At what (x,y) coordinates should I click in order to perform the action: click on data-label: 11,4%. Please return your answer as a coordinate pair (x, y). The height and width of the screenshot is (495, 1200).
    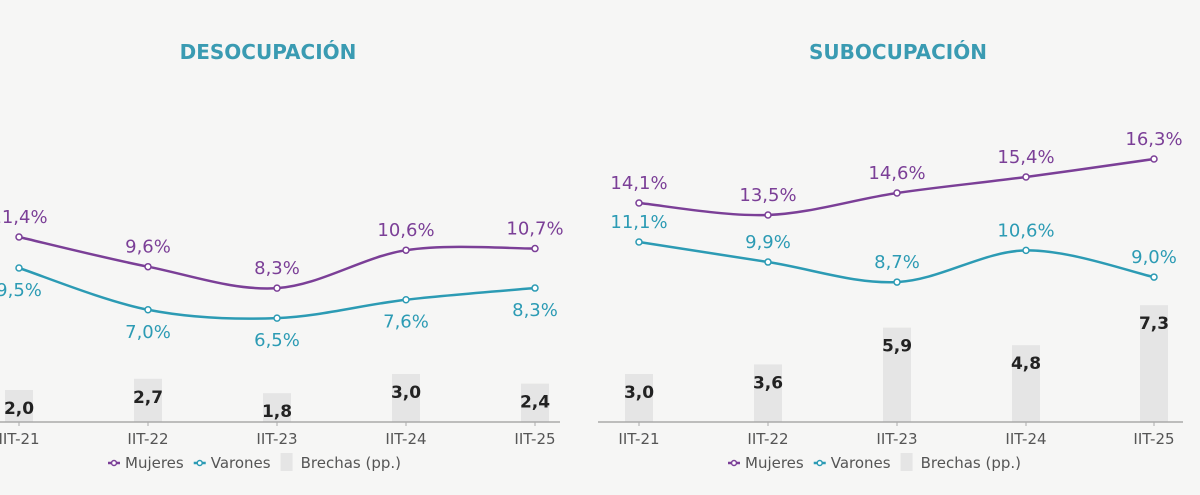
    Looking at the image, I should click on (24, 217).